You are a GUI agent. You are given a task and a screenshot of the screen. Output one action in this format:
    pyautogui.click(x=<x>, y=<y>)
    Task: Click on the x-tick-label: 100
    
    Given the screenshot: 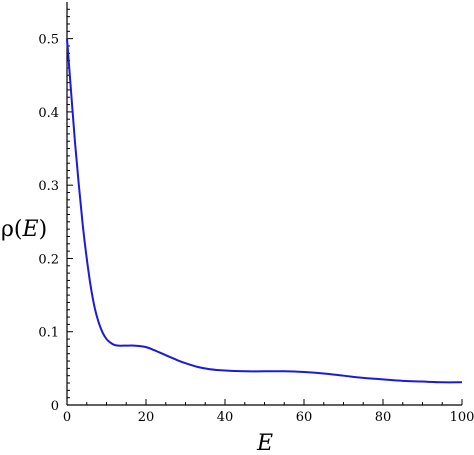 What is the action you would take?
    pyautogui.click(x=462, y=417)
    